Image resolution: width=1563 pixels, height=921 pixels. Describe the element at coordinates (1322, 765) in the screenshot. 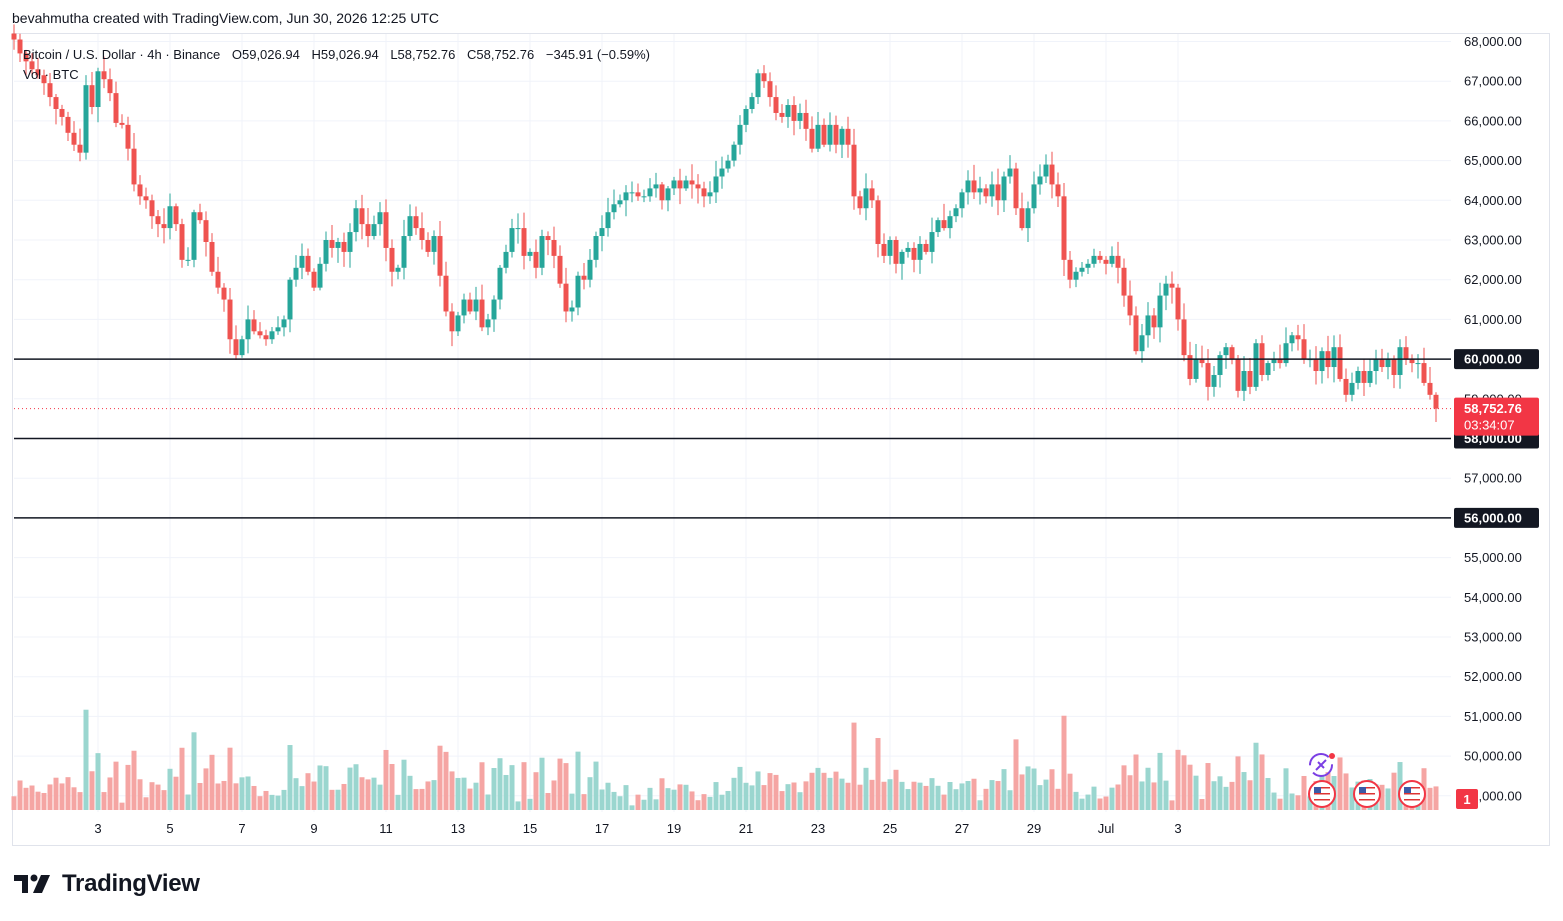

I see `spark-icon` at that location.